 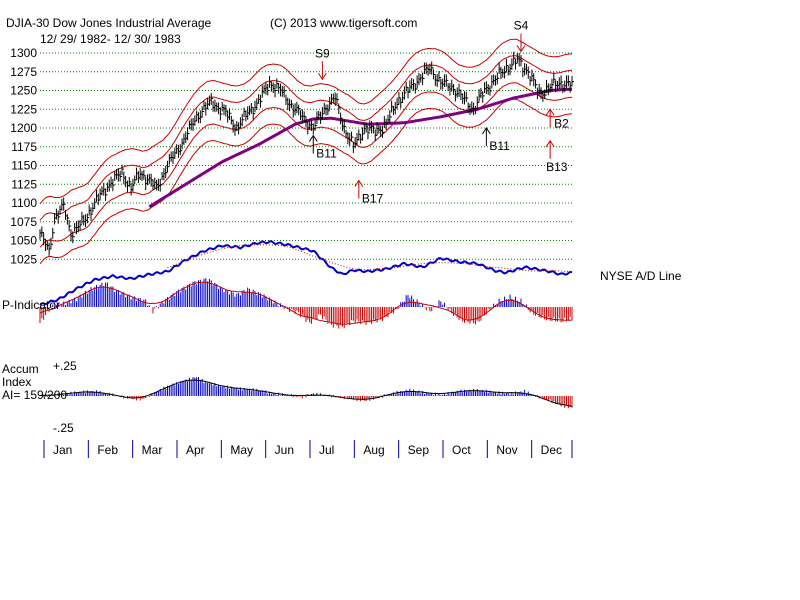 What do you see at coordinates (24, 147) in the screenshot?
I see `y-tick-label: 1175` at bounding box center [24, 147].